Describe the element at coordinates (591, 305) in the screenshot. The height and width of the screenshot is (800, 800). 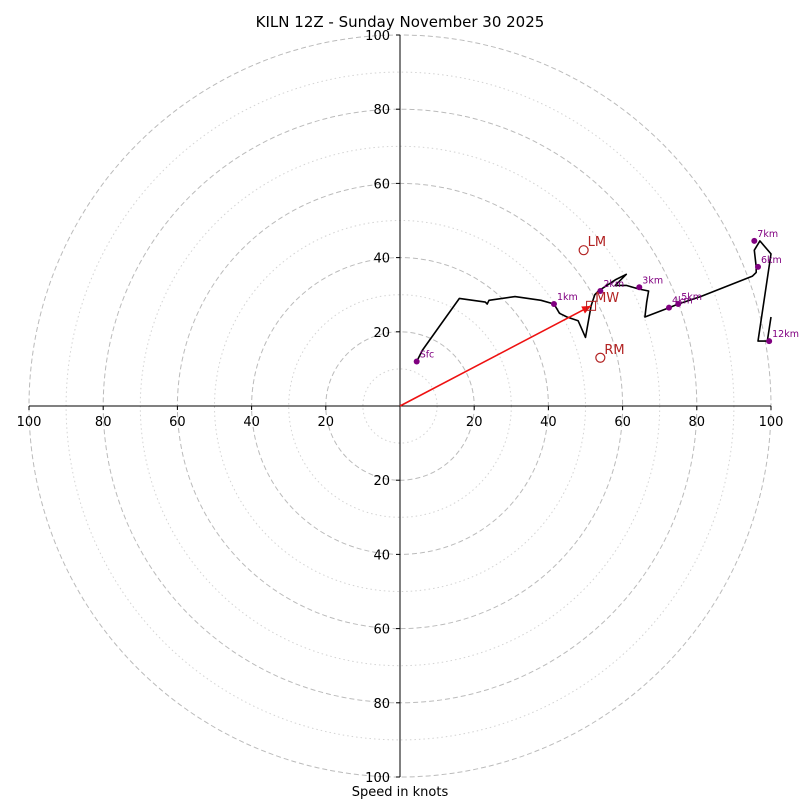
I see `mean-wind-marker` at that location.